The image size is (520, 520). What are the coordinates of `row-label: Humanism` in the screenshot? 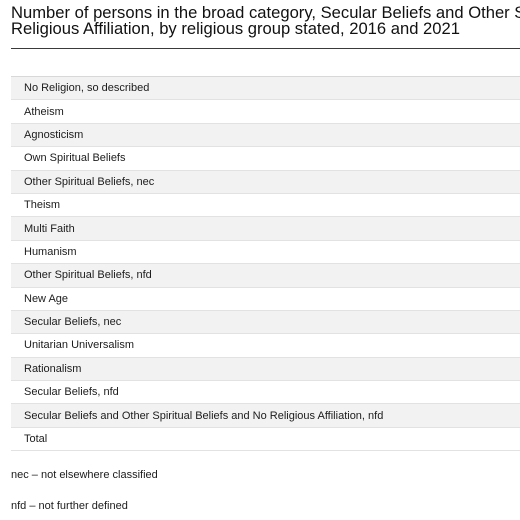 It's located at (50, 251).